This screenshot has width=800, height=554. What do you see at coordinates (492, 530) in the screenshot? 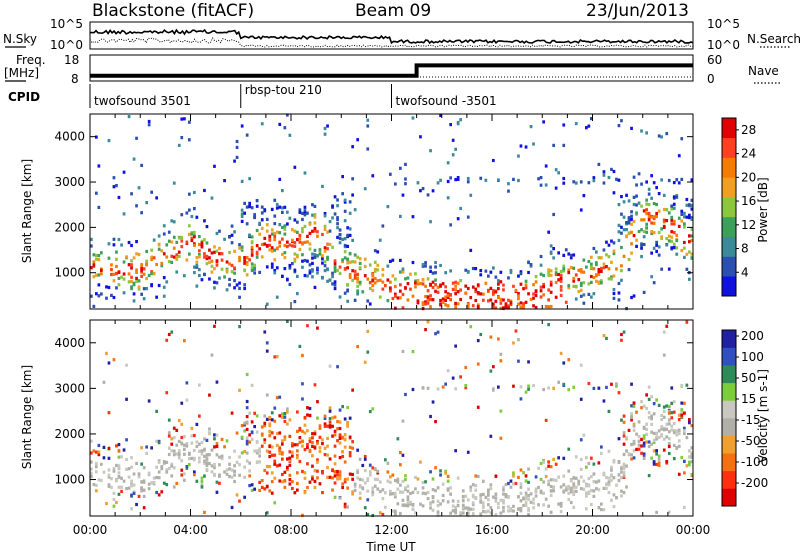
I see `x-tick-label: 16:00` at bounding box center [492, 530].